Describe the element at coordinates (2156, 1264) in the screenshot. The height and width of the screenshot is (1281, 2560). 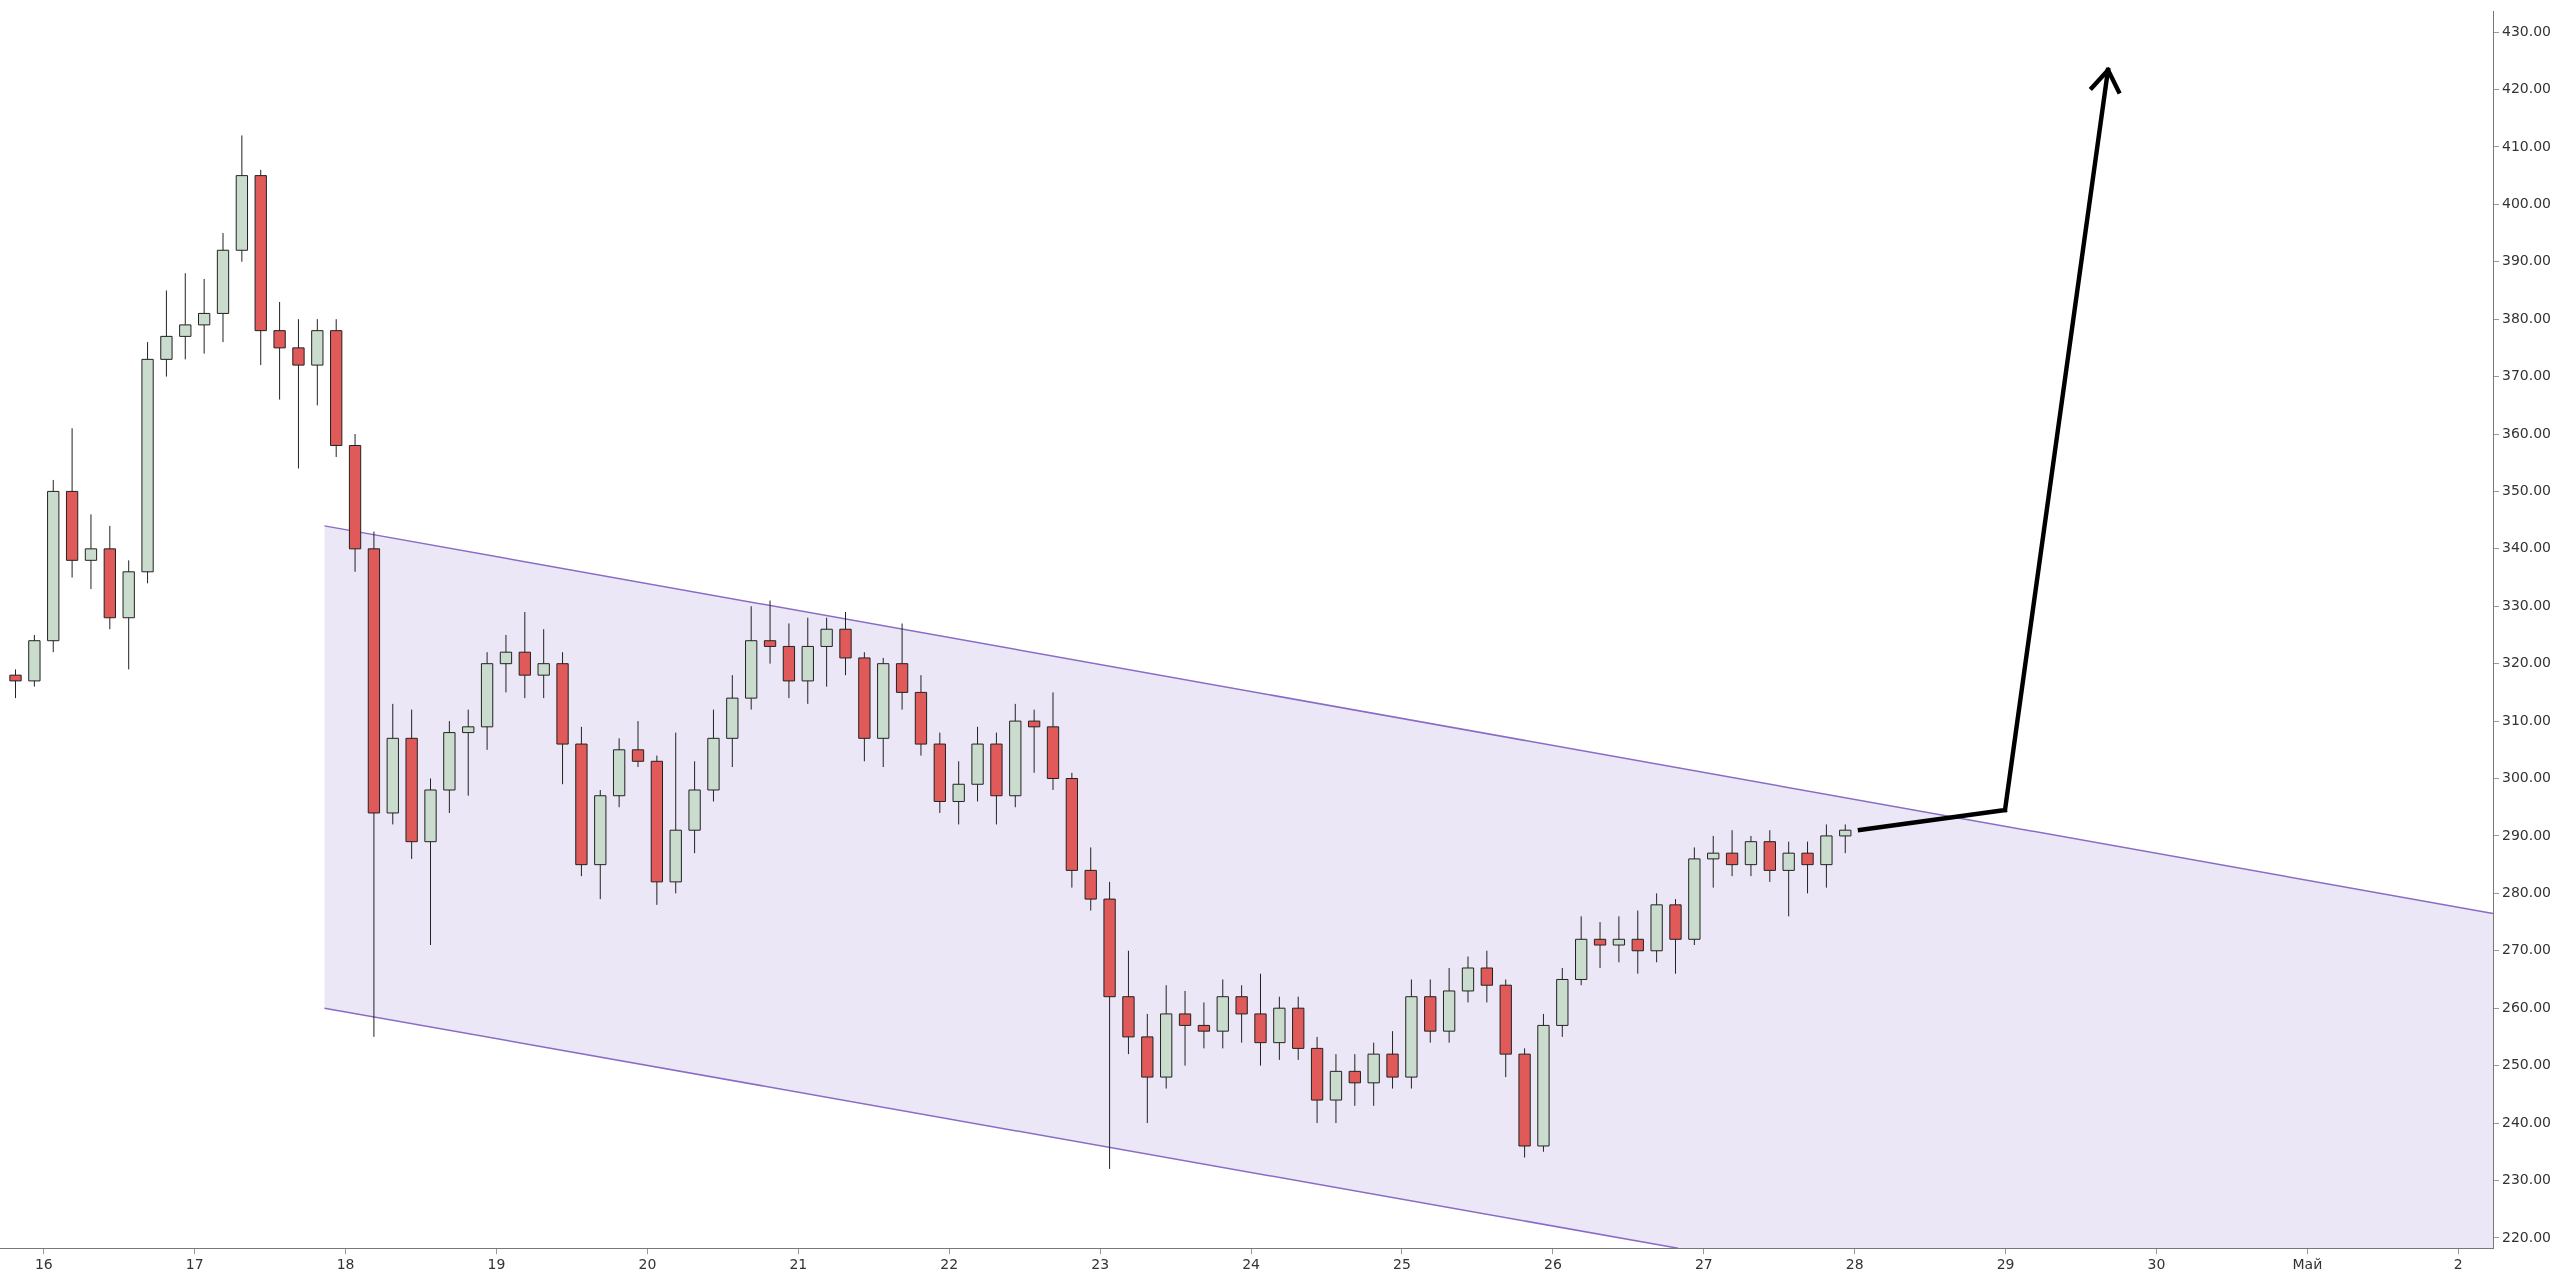
I see `x-tick-label: 30` at that location.